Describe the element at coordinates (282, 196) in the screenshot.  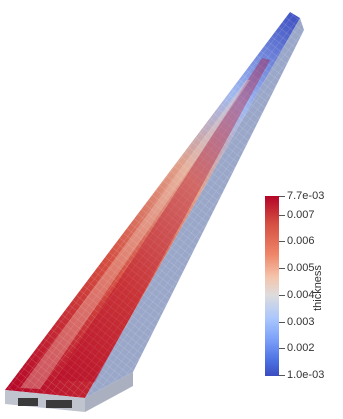
I see `colorbar-tick-max` at that location.